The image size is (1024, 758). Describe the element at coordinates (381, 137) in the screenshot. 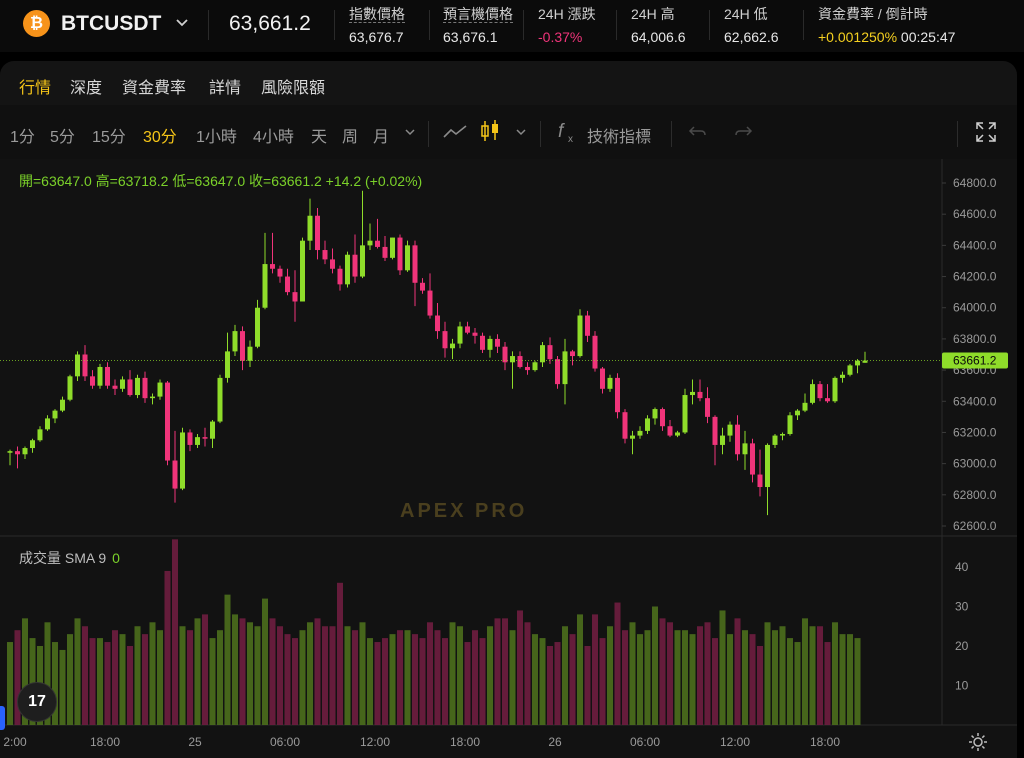

I see `interval-1M: 月` at that location.